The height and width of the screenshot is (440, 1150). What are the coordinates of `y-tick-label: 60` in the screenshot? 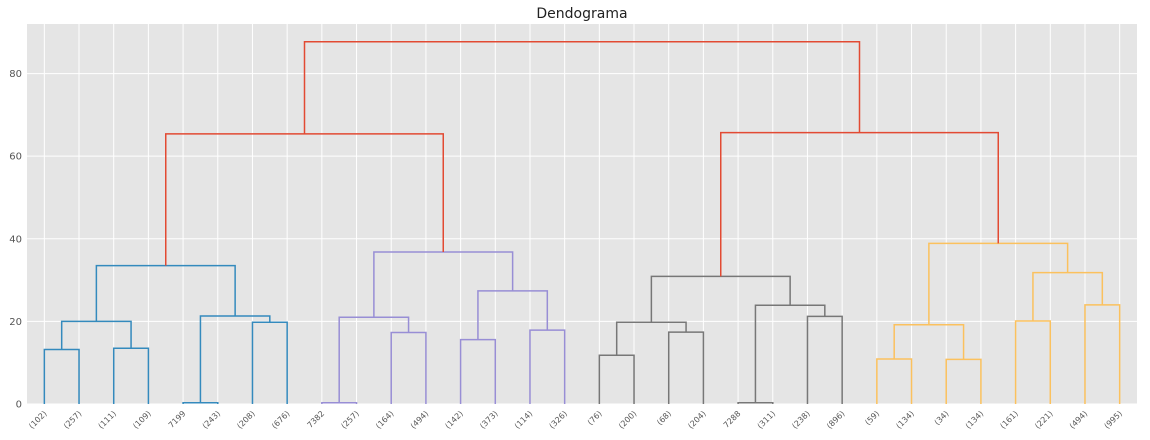 It's located at (15, 157).